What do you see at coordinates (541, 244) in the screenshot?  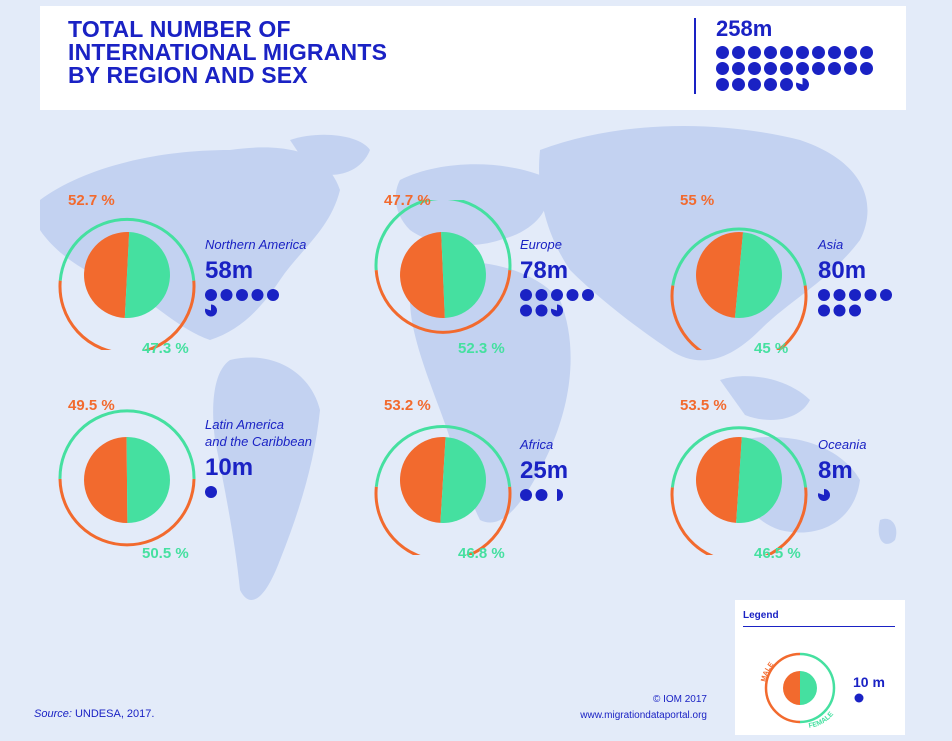 I see `region-name: Europe` at bounding box center [541, 244].